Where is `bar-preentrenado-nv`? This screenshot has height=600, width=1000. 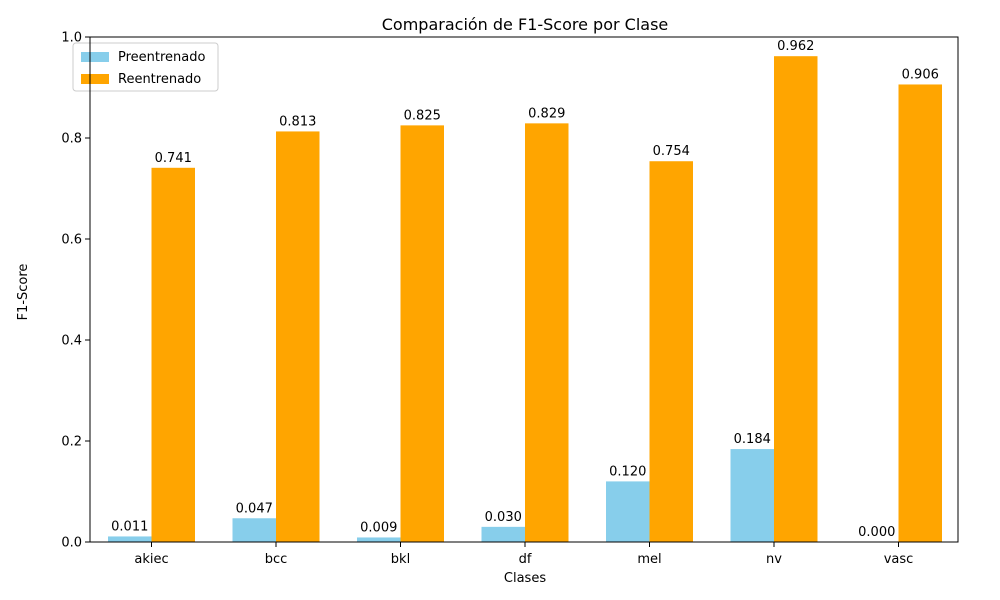
bar-preentrenado-nv is located at coordinates (752, 495).